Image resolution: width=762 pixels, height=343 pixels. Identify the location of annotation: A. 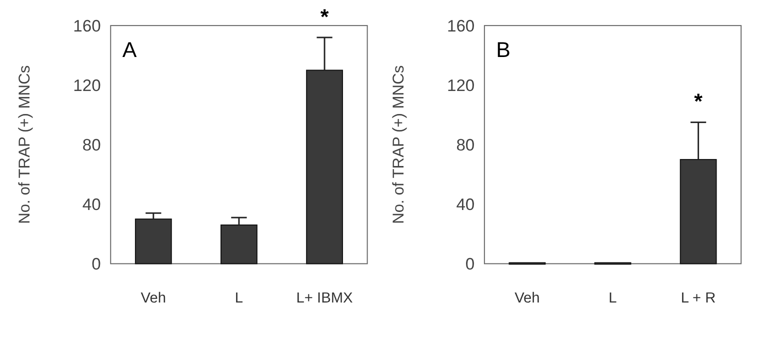
(130, 50).